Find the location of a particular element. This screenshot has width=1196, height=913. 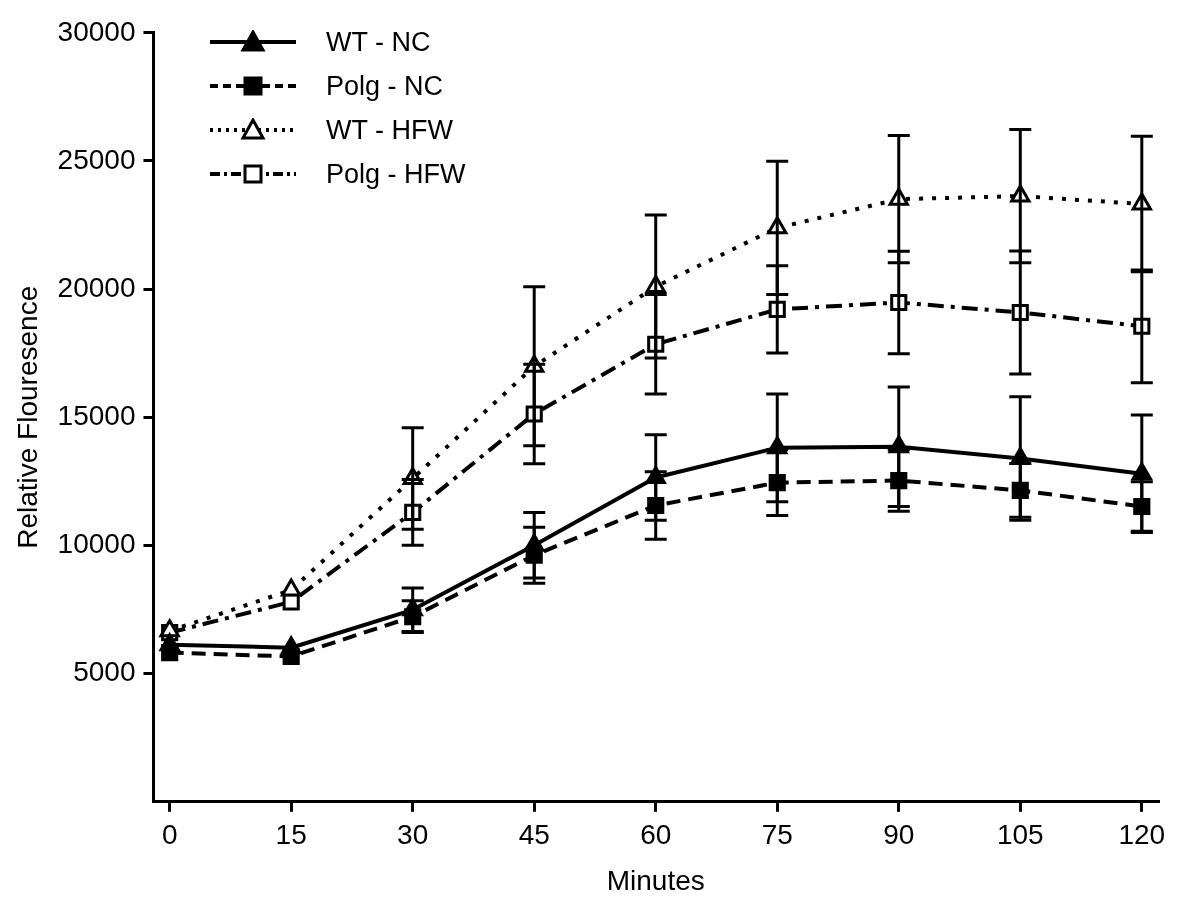

legend-label: WT - HFW is located at coordinates (389, 130).